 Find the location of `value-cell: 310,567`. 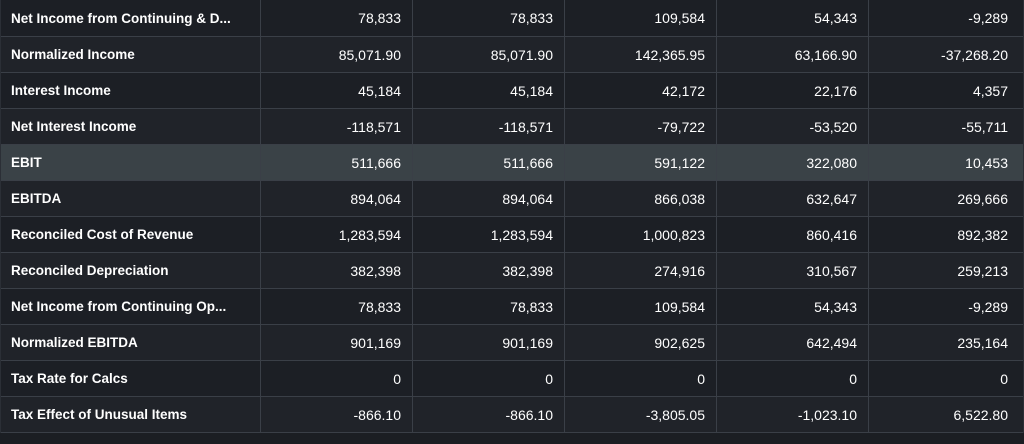

value-cell: 310,567 is located at coordinates (793, 270).